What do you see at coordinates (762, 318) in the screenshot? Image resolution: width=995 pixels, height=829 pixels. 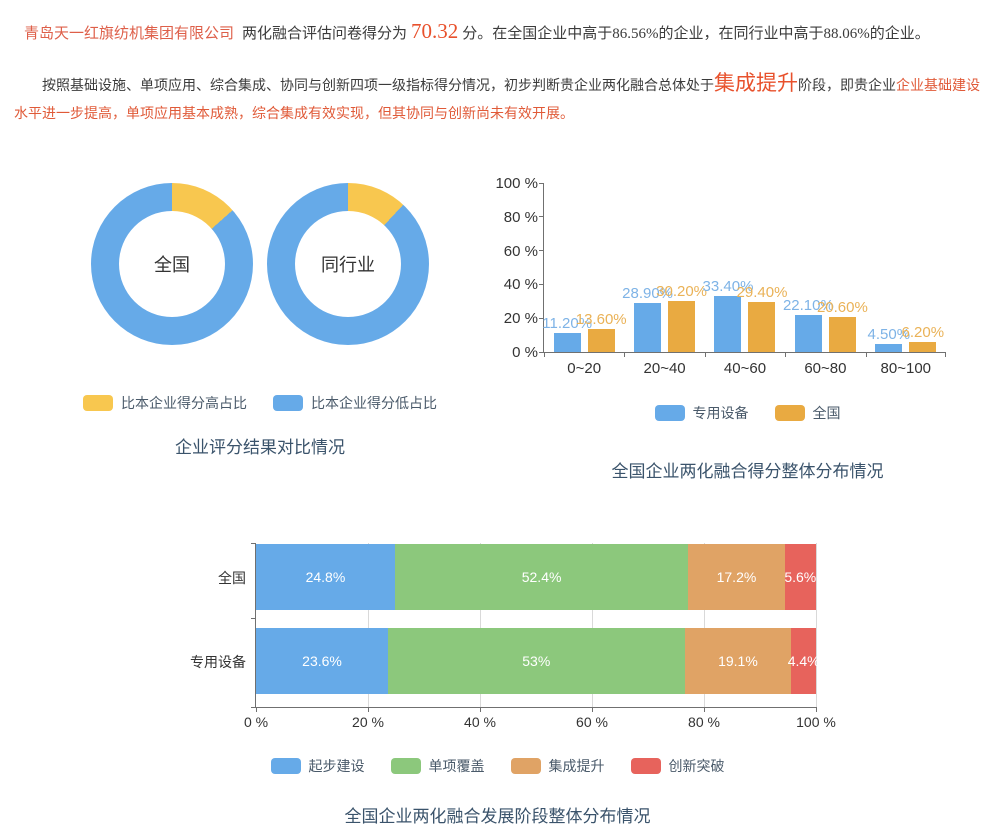 I see `bar-national: 29.40%` at bounding box center [762, 318].